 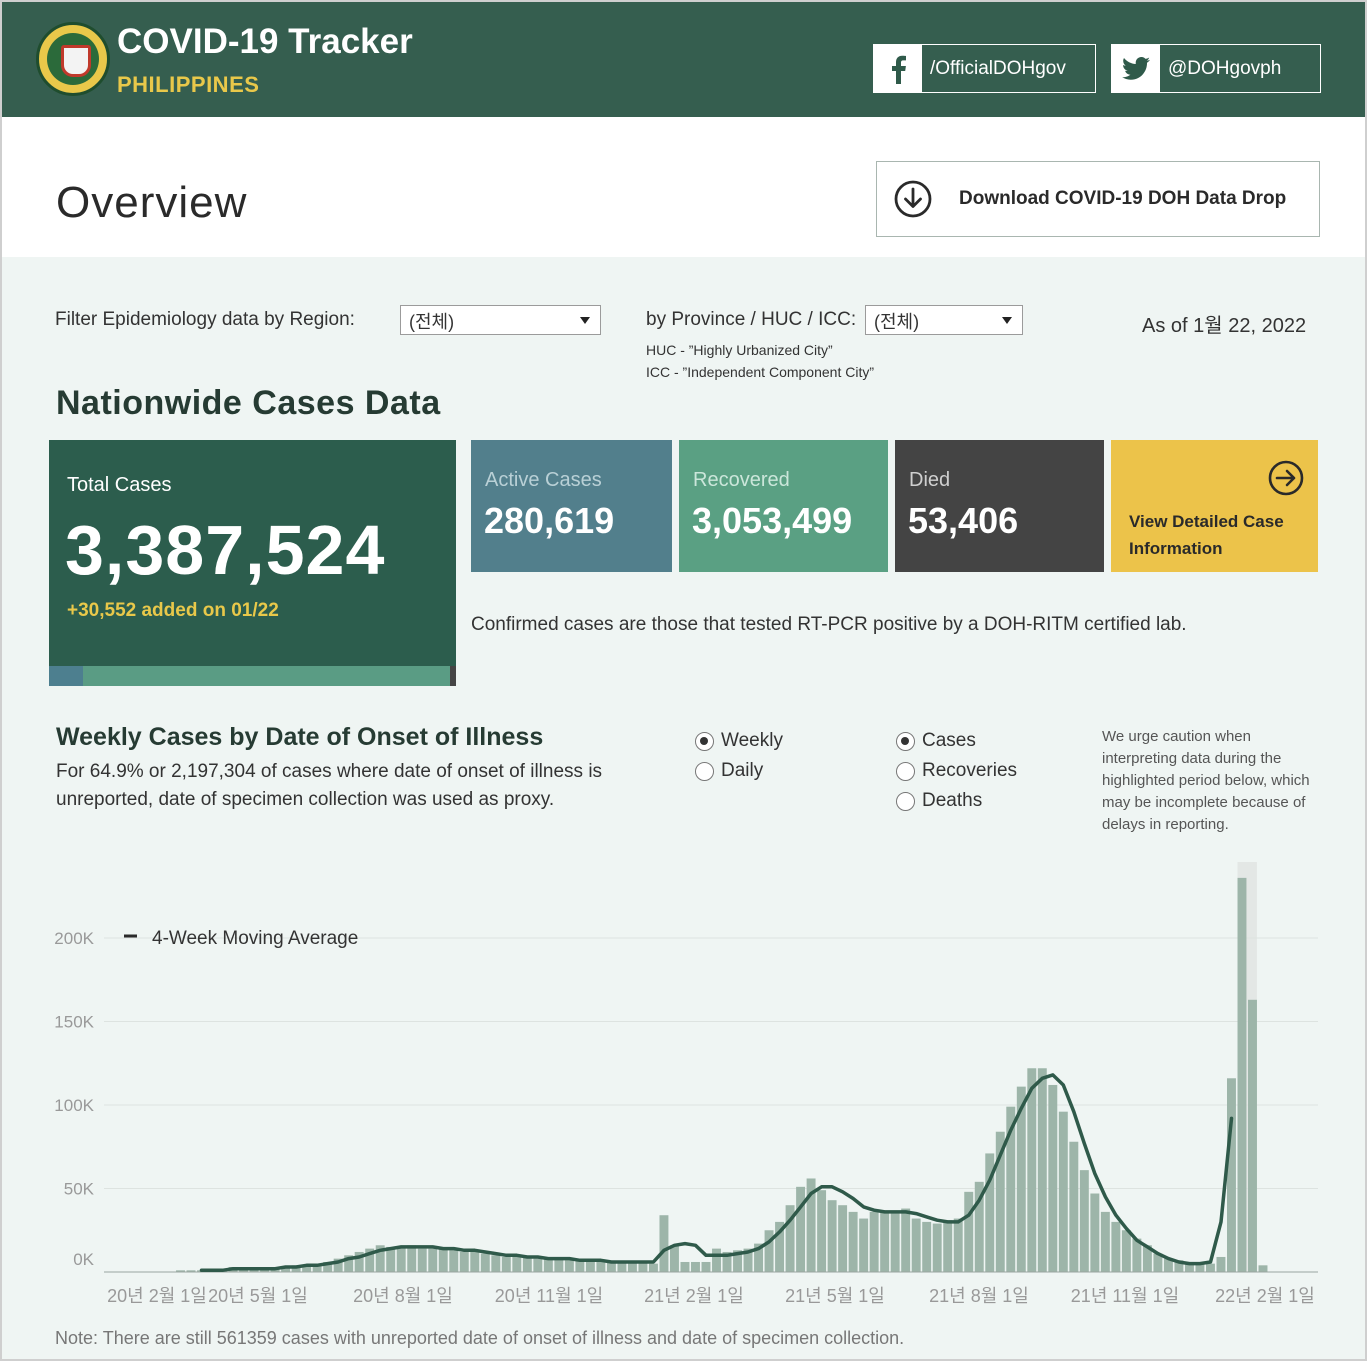 I want to click on download-data-drop-button: Download COVID-19 DOH Data Drop, so click(x=1098, y=199).